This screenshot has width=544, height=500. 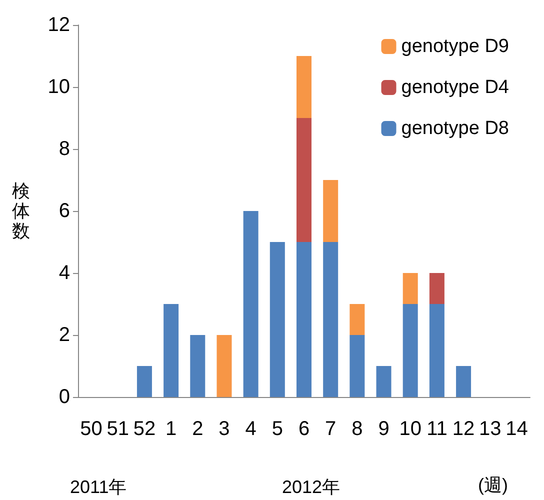 I want to click on x-tick-label: 10, so click(x=410, y=429).